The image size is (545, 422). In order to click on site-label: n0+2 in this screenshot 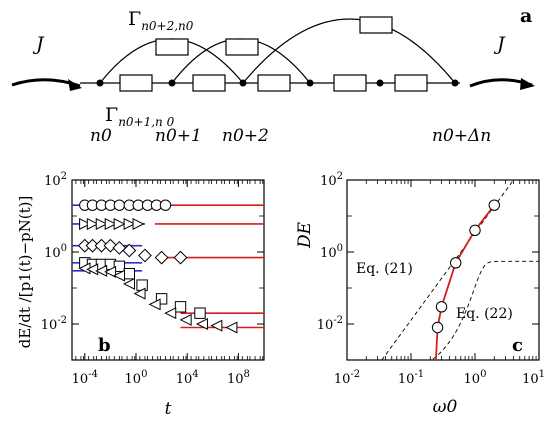, I will do `click(245, 136)`.